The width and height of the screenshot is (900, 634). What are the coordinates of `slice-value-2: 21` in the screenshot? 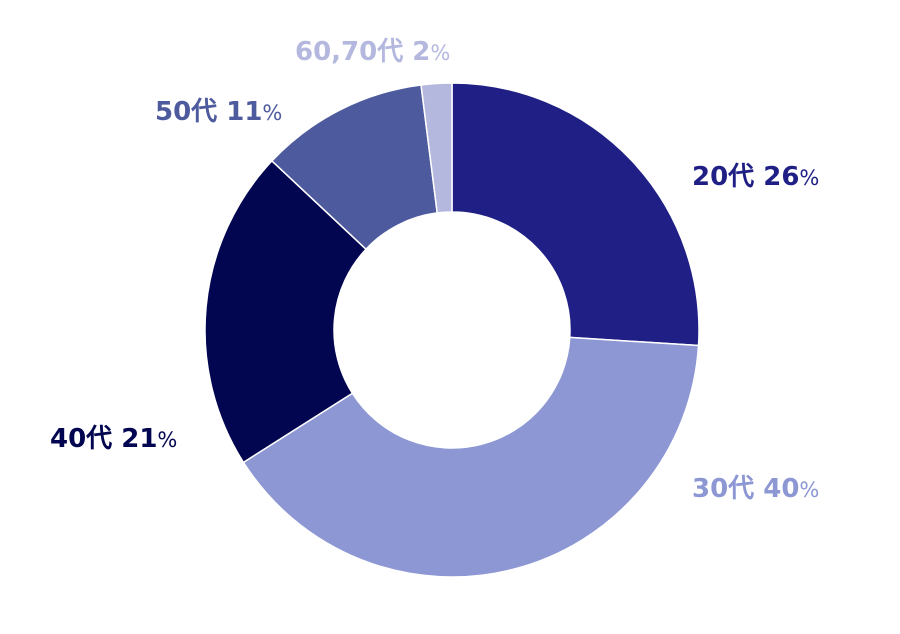 It's located at (139, 439).